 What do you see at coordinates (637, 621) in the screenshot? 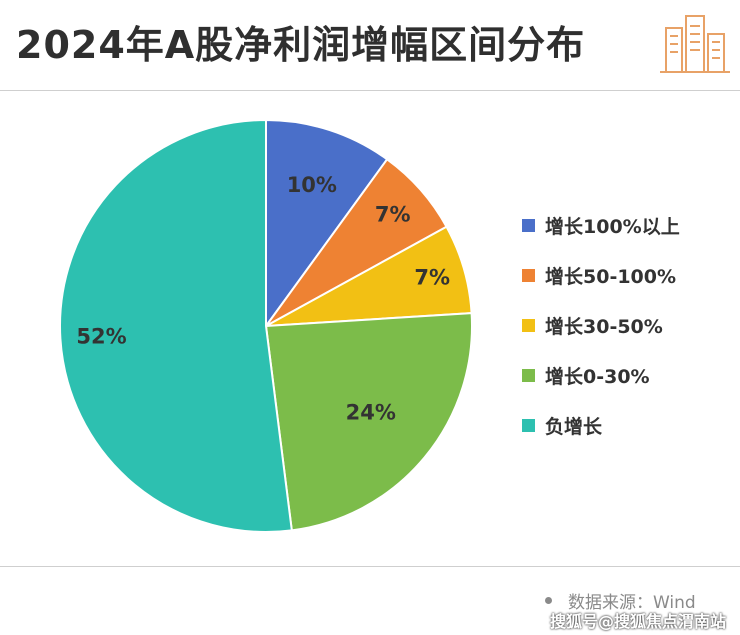
I see `watermark-text: 搜狐号@搜狐焦点渭南站` at bounding box center [637, 621].